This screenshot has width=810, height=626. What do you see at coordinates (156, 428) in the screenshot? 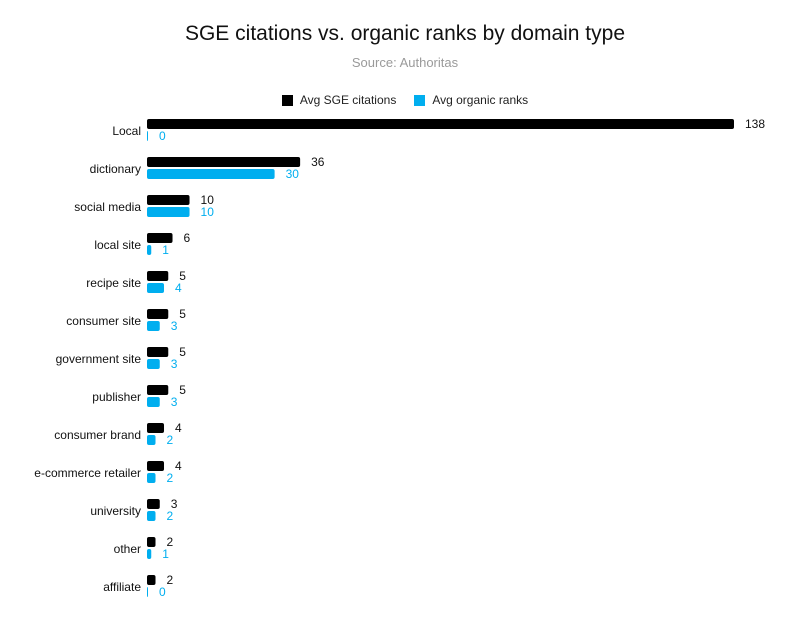
I see `bar-sge-citations-consumer-brand` at bounding box center [156, 428].